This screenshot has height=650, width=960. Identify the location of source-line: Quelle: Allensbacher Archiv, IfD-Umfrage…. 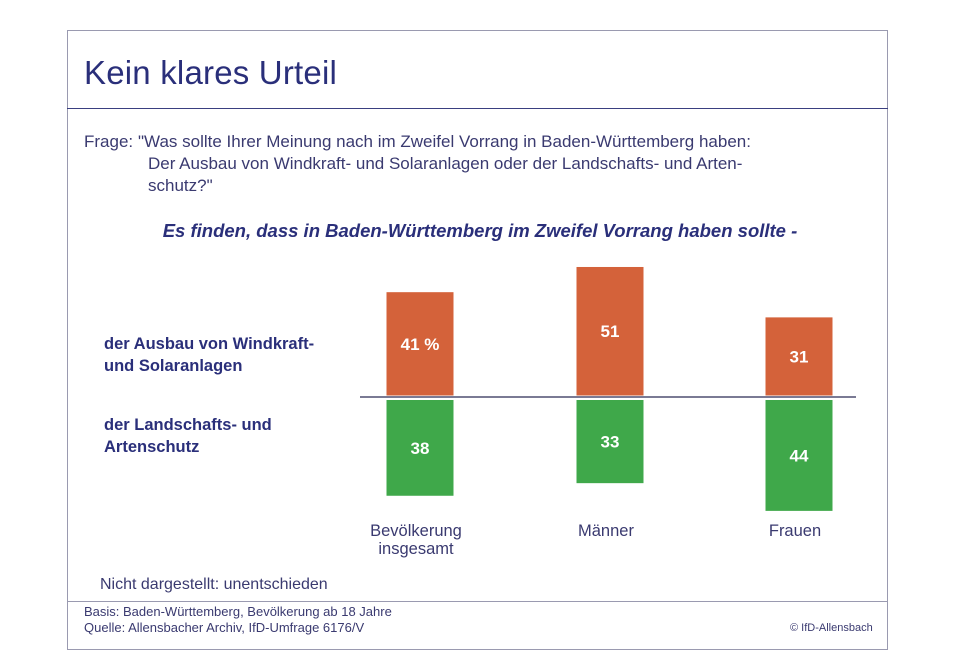
(224, 627).